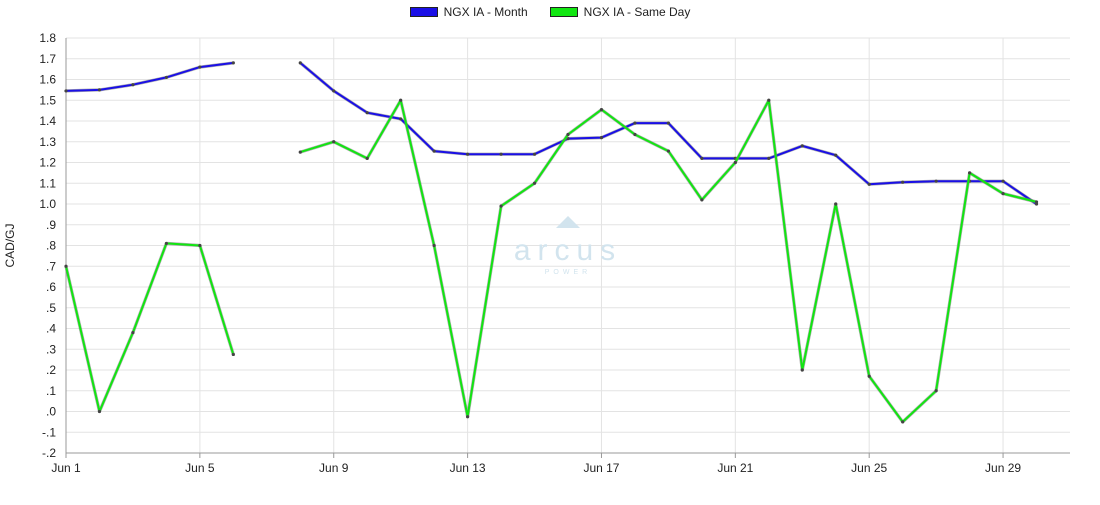 The image size is (1100, 505). I want to click on watermark-tagline: POWER, so click(568, 272).